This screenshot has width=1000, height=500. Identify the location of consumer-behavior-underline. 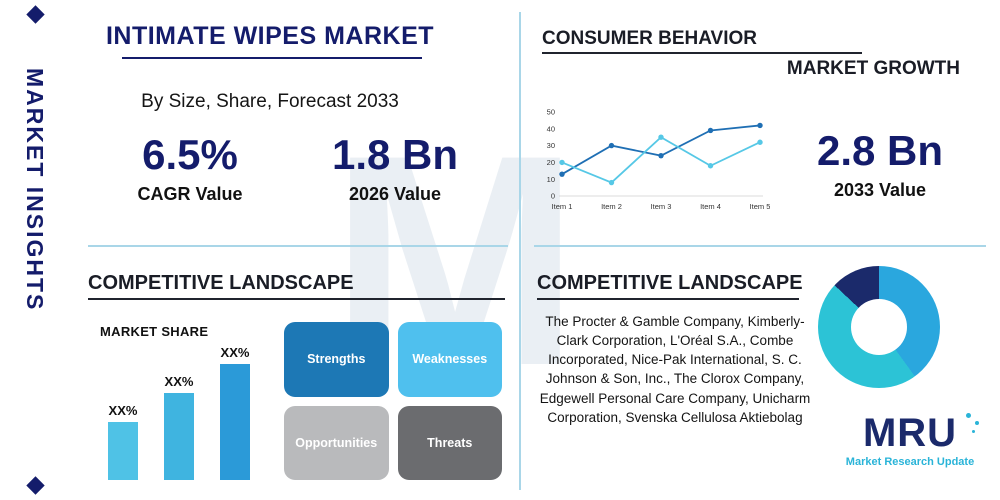
(702, 53).